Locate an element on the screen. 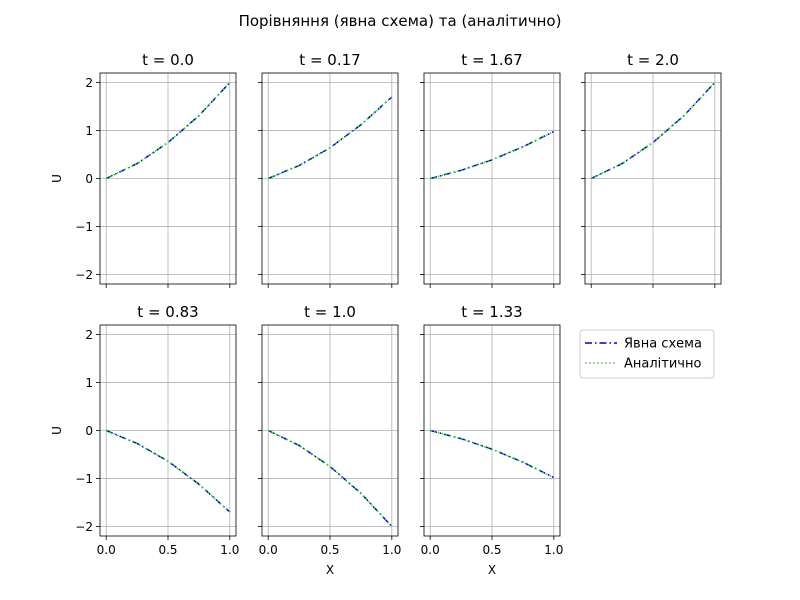 The height and width of the screenshot is (600, 800). subplot-3: t = 1.67 is located at coordinates (490, 169).